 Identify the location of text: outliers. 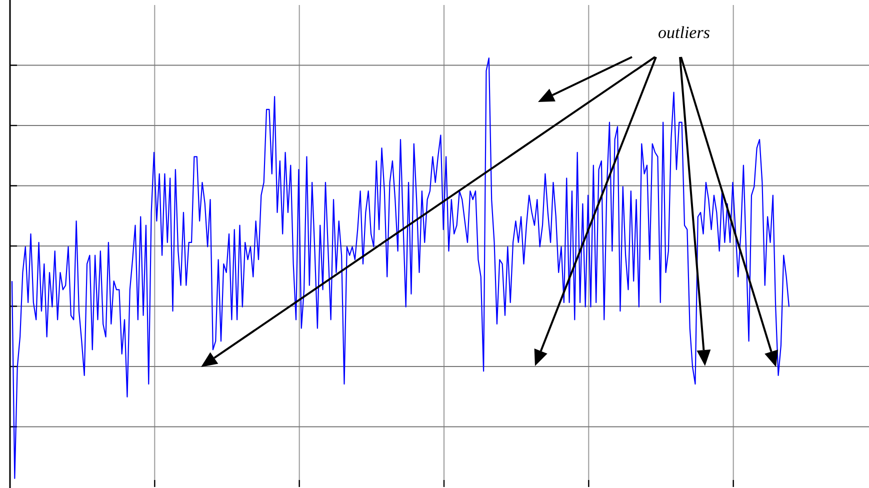
(684, 32).